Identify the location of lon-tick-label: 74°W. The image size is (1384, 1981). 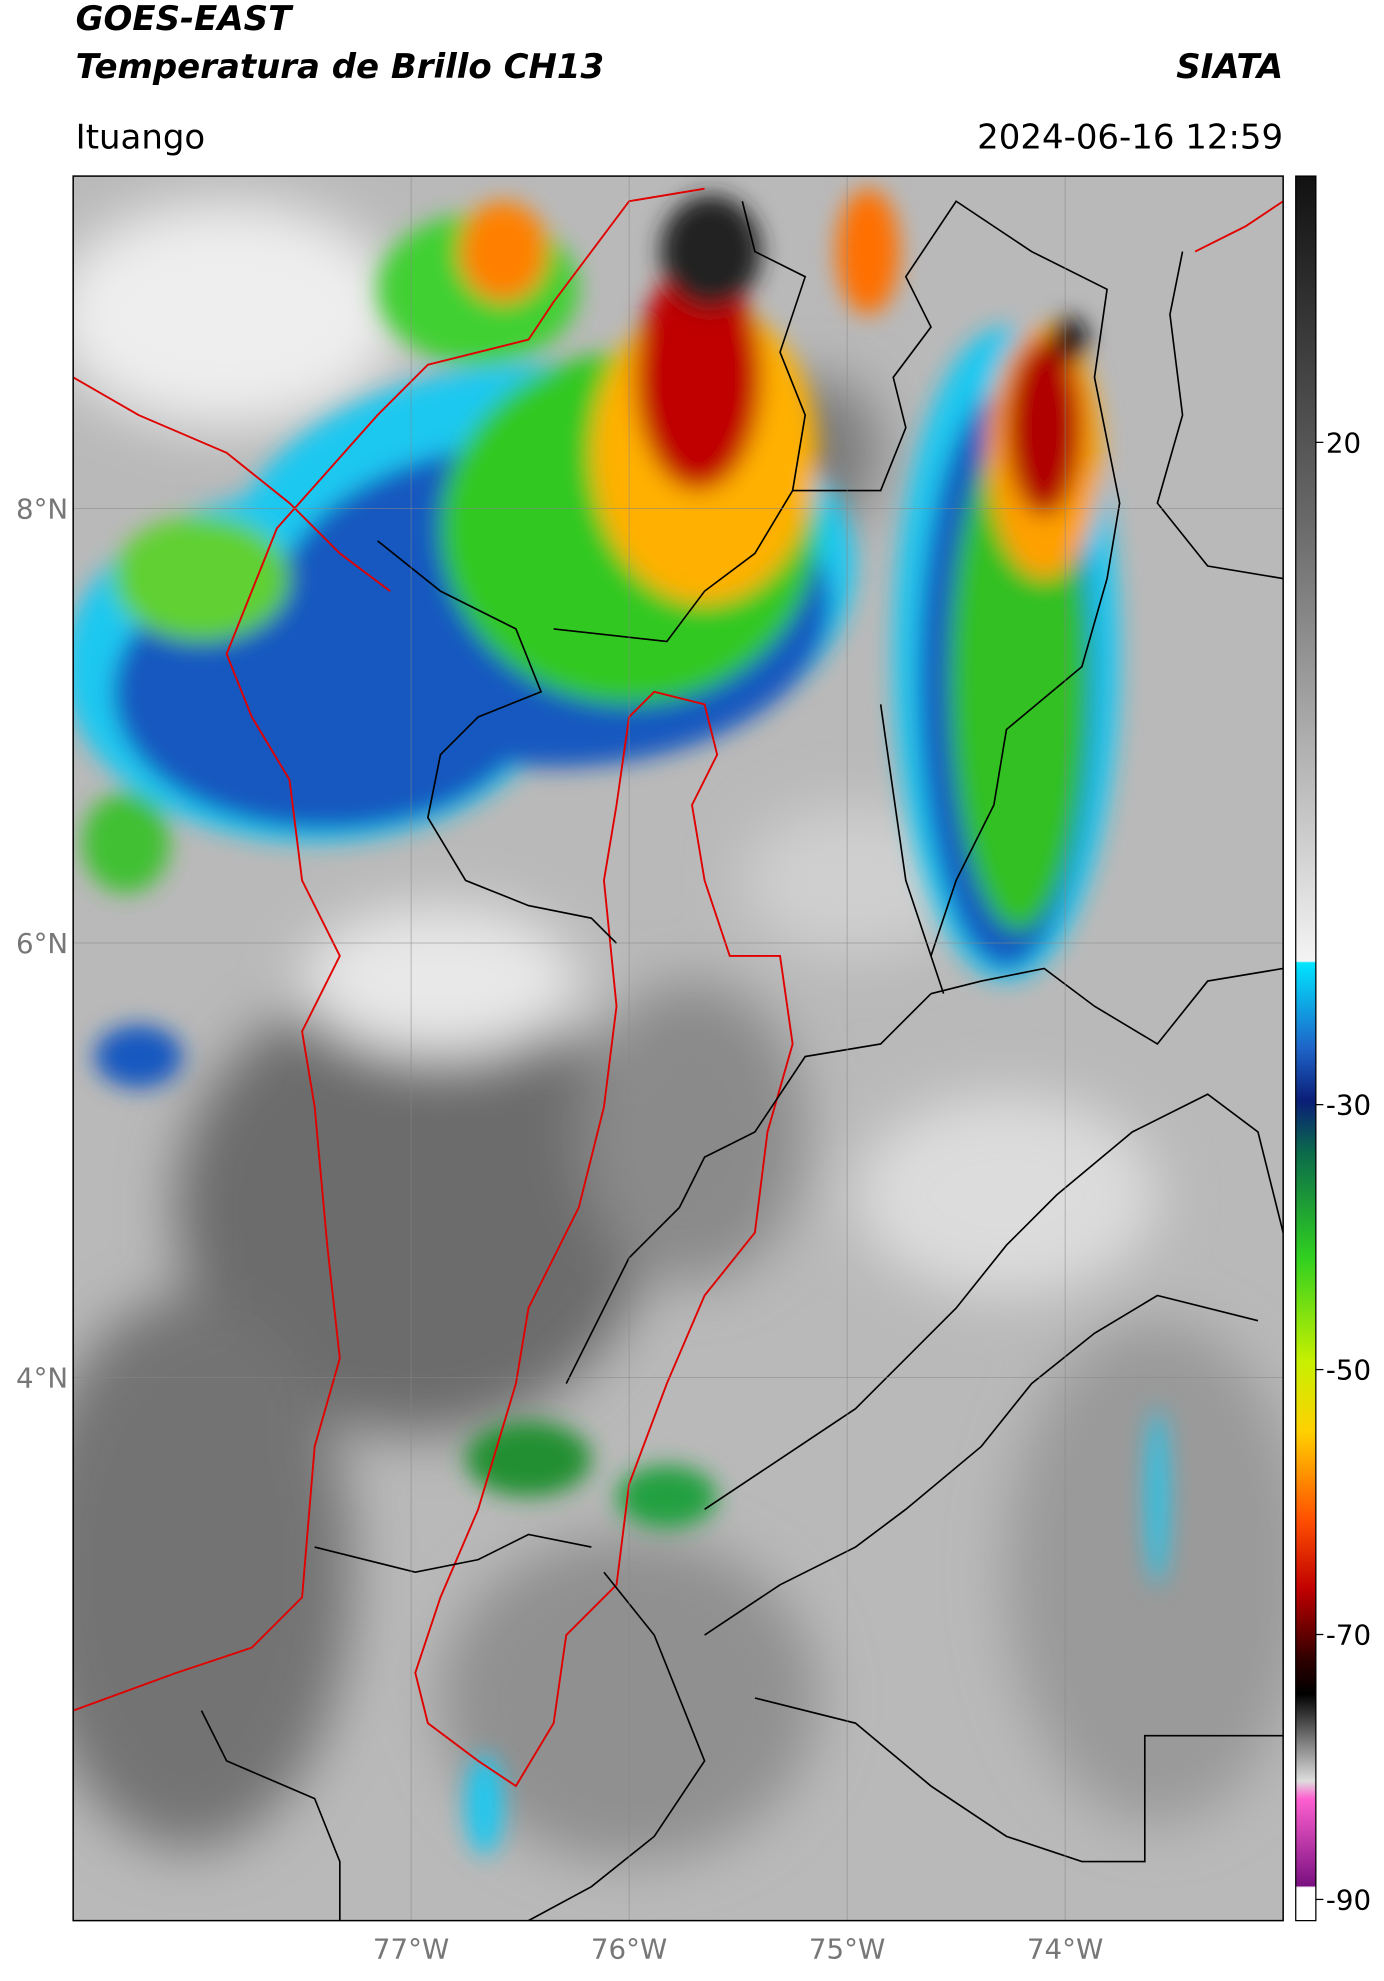
(1065, 1948).